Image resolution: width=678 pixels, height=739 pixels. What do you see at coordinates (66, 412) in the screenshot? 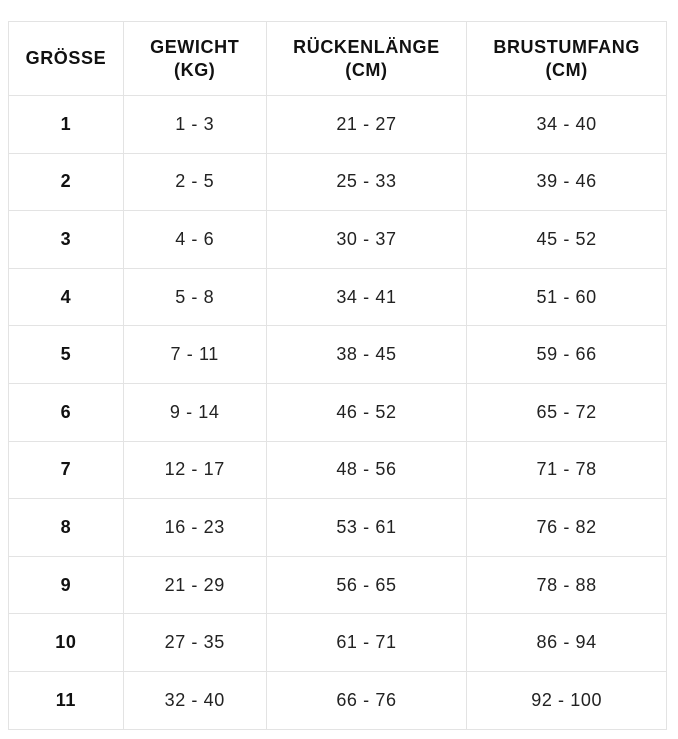
I see `size-cell: 6` at bounding box center [66, 412].